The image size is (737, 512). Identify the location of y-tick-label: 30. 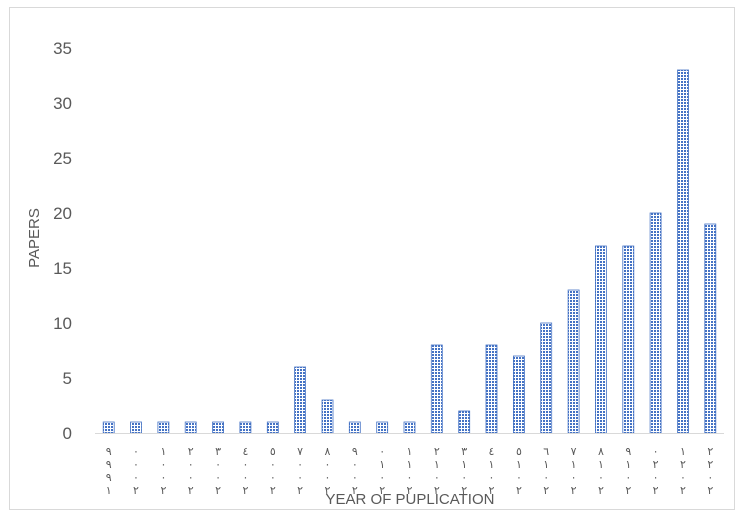
(62, 103).